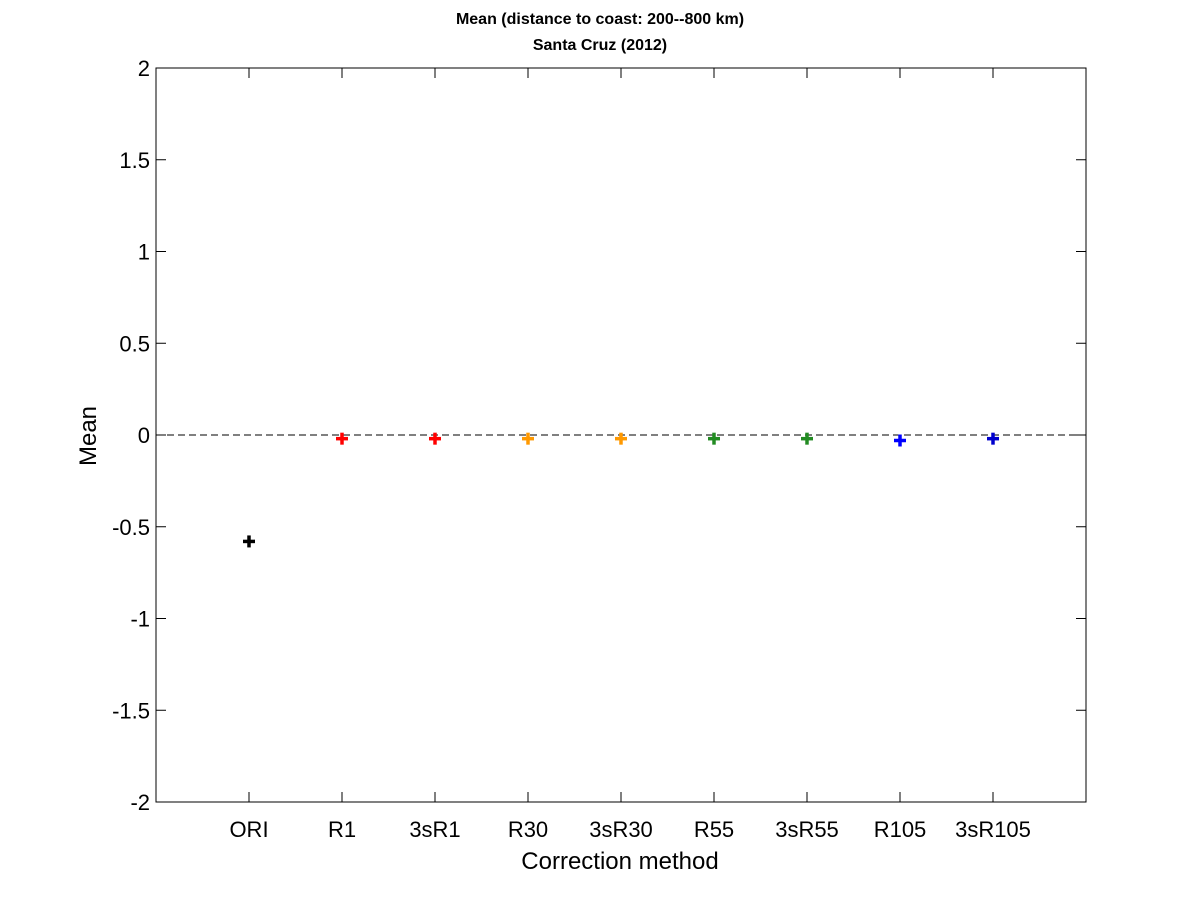  I want to click on data-point-ori, so click(249, 541).